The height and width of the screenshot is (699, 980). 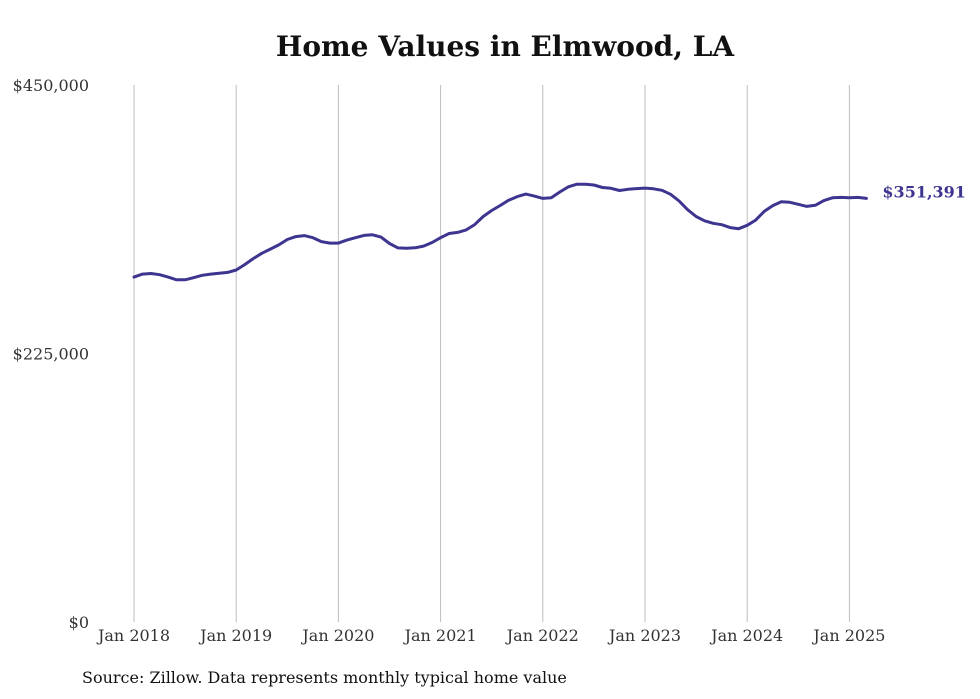 What do you see at coordinates (848, 635) in the screenshot?
I see `x-tick-label: Jan 2025` at bounding box center [848, 635].